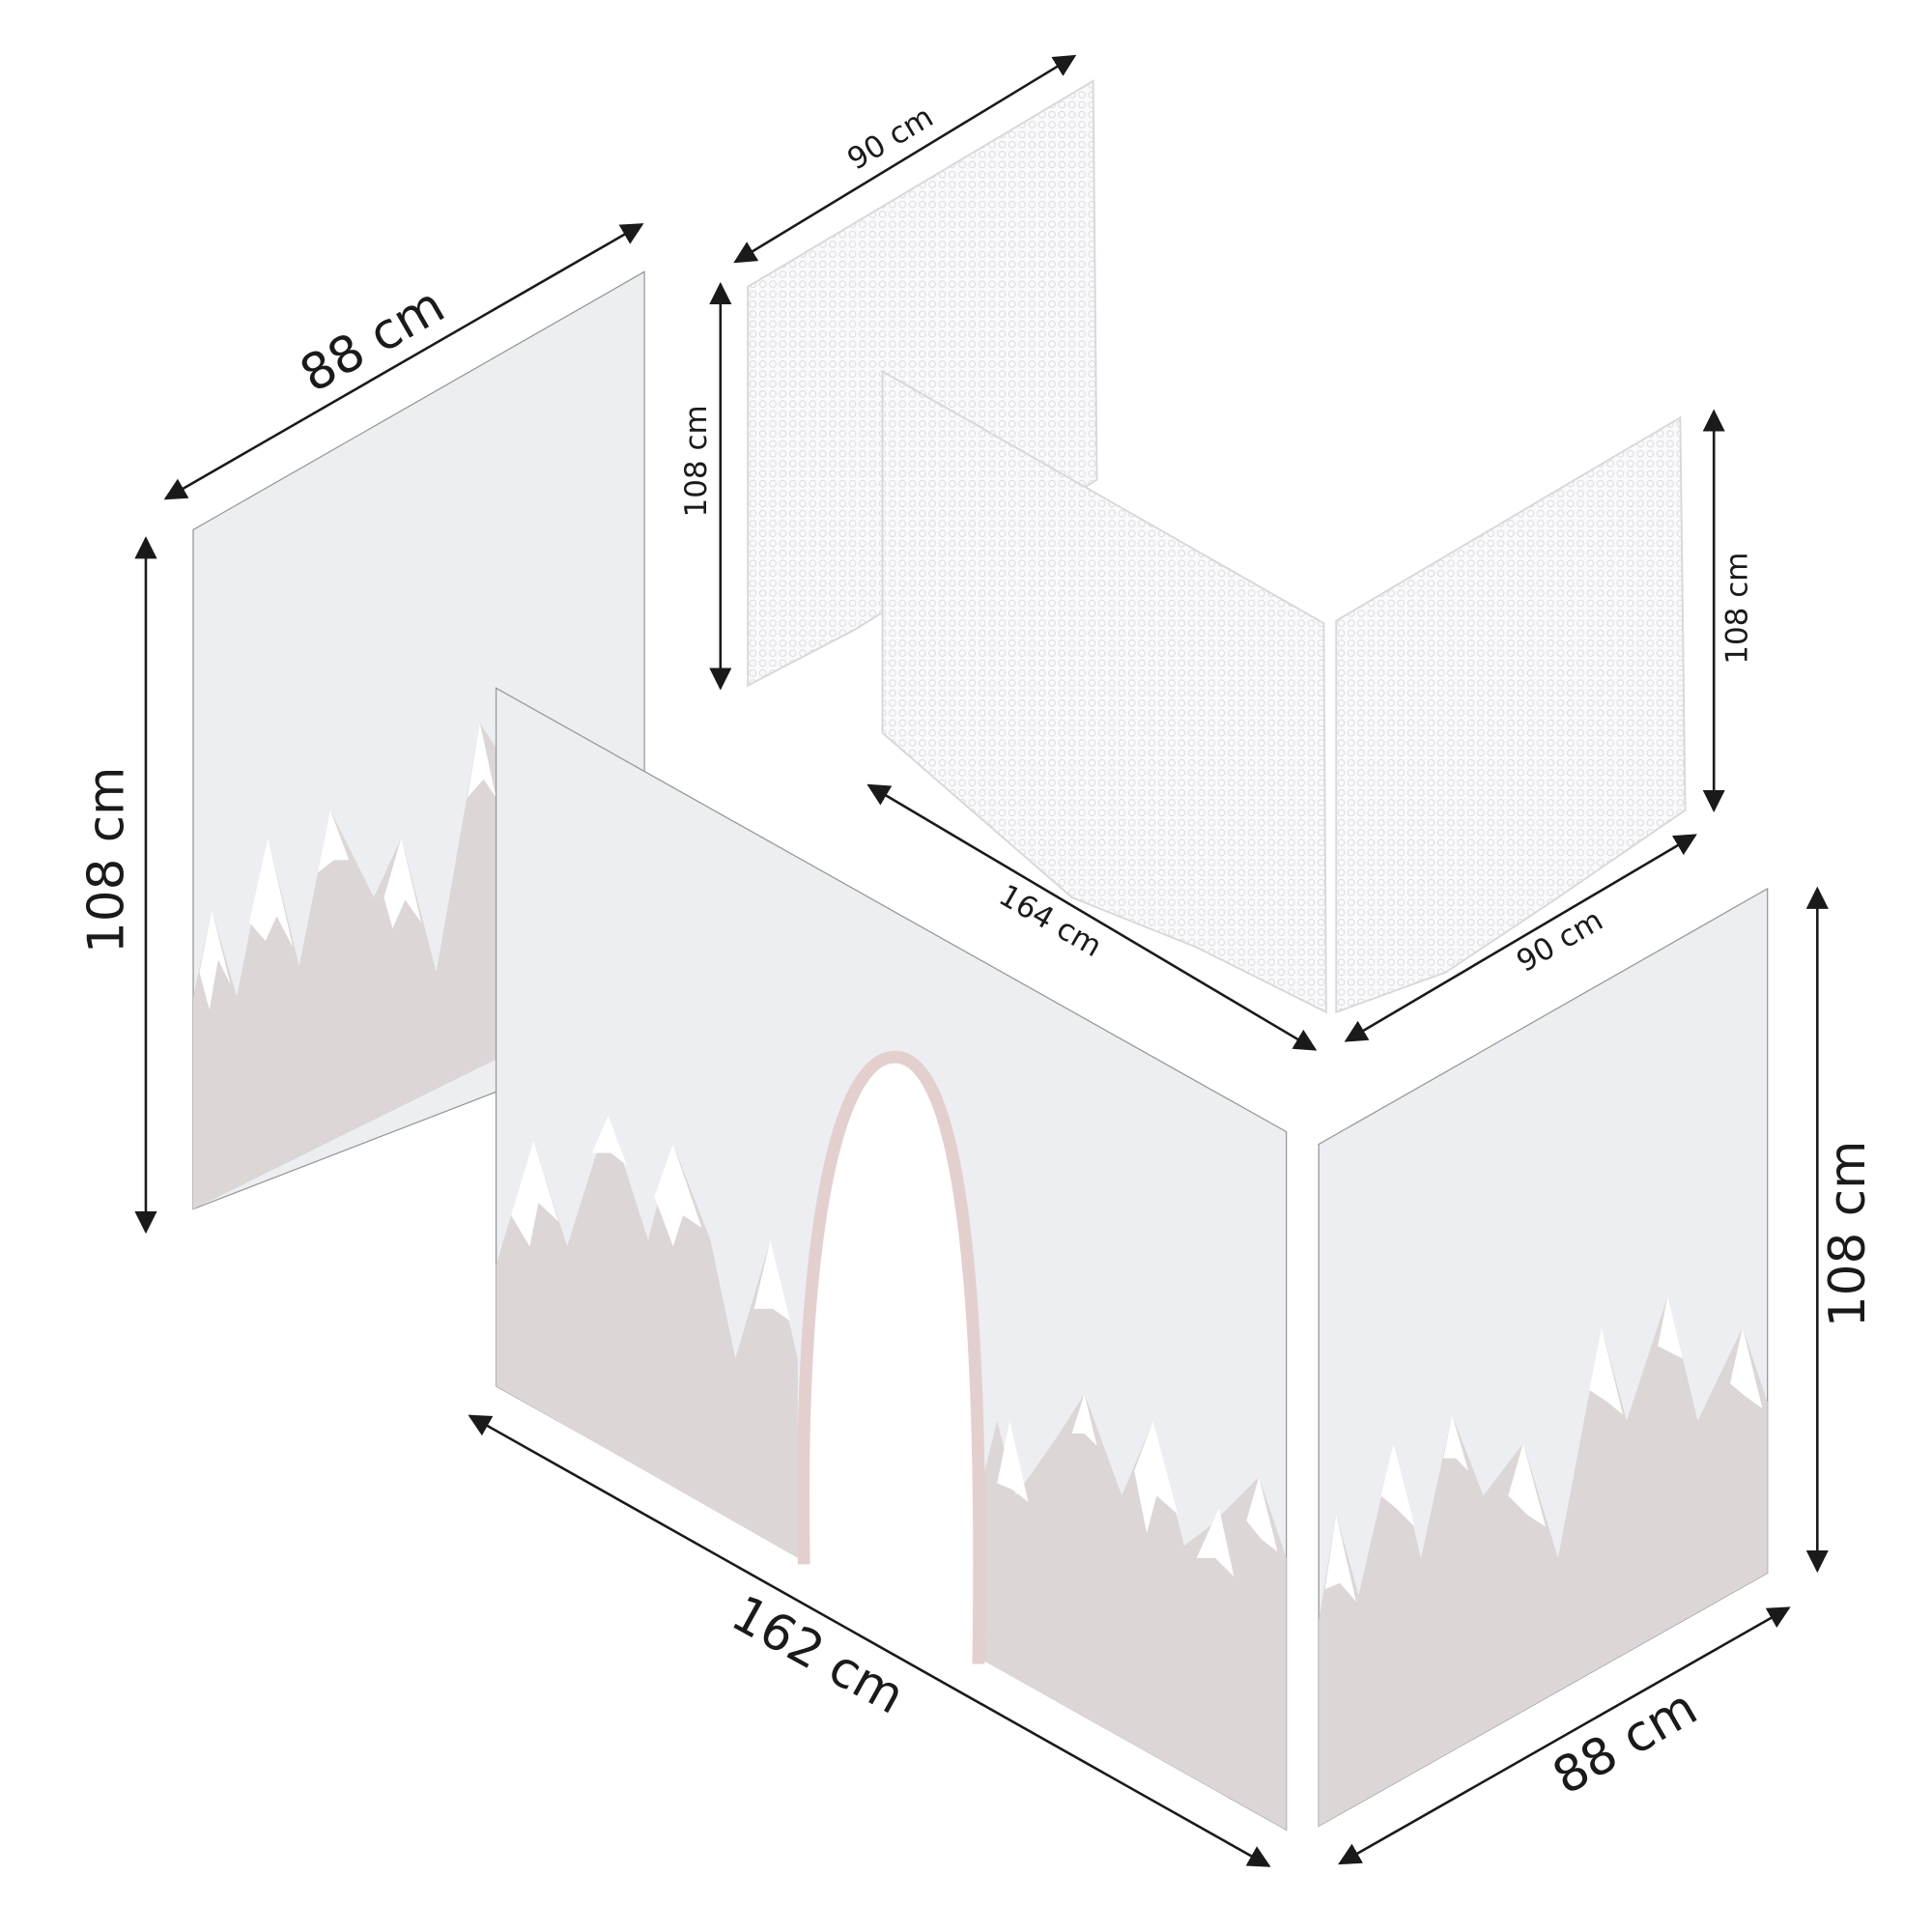 The width and height of the screenshot is (1932, 1932). I want to click on net-middle, so click(1104, 691).